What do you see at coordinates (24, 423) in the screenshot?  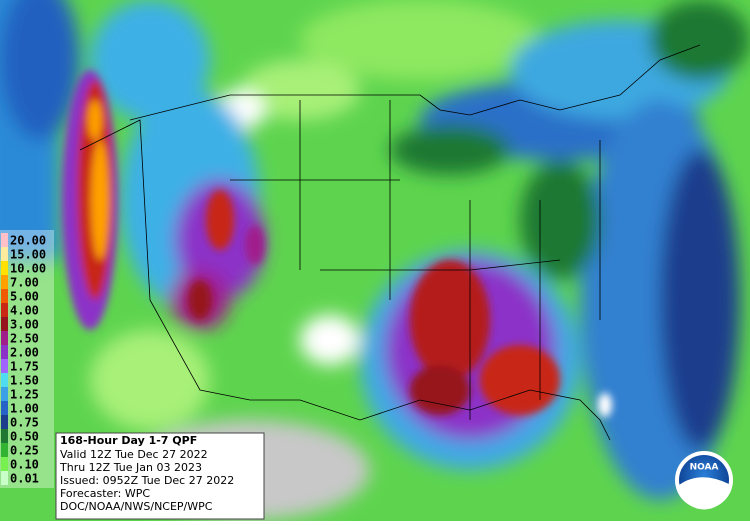 I see `legend-label: 0.75` at bounding box center [24, 423].